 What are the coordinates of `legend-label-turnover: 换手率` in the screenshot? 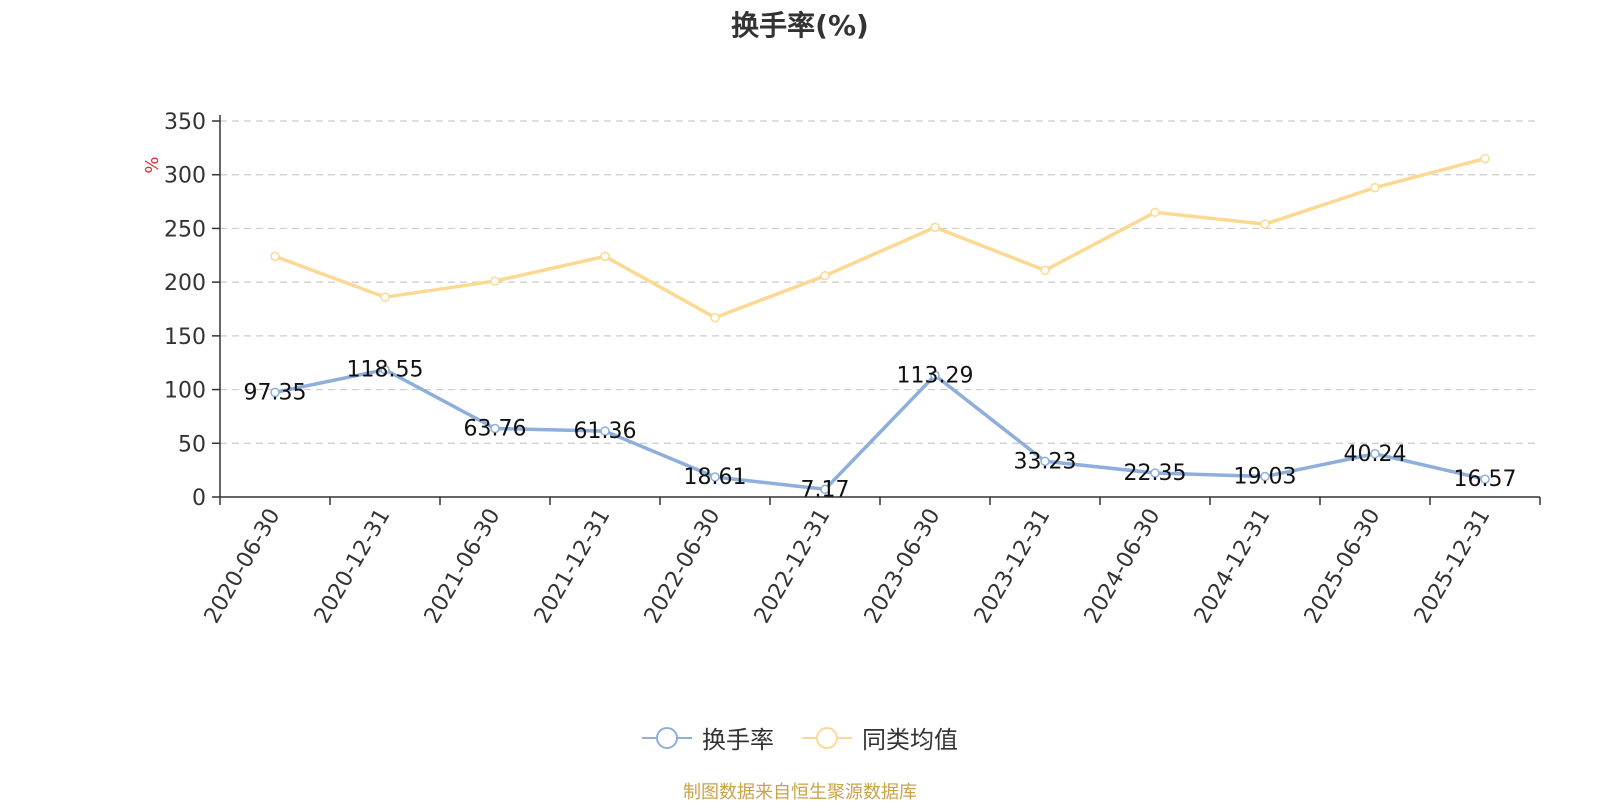 It's located at (738, 740).